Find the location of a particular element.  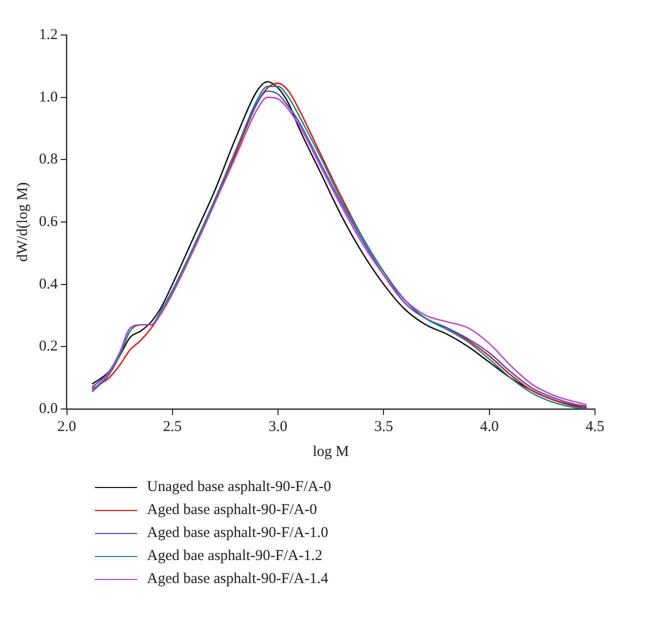

y-tick-label: 0.0 is located at coordinates (48, 408).